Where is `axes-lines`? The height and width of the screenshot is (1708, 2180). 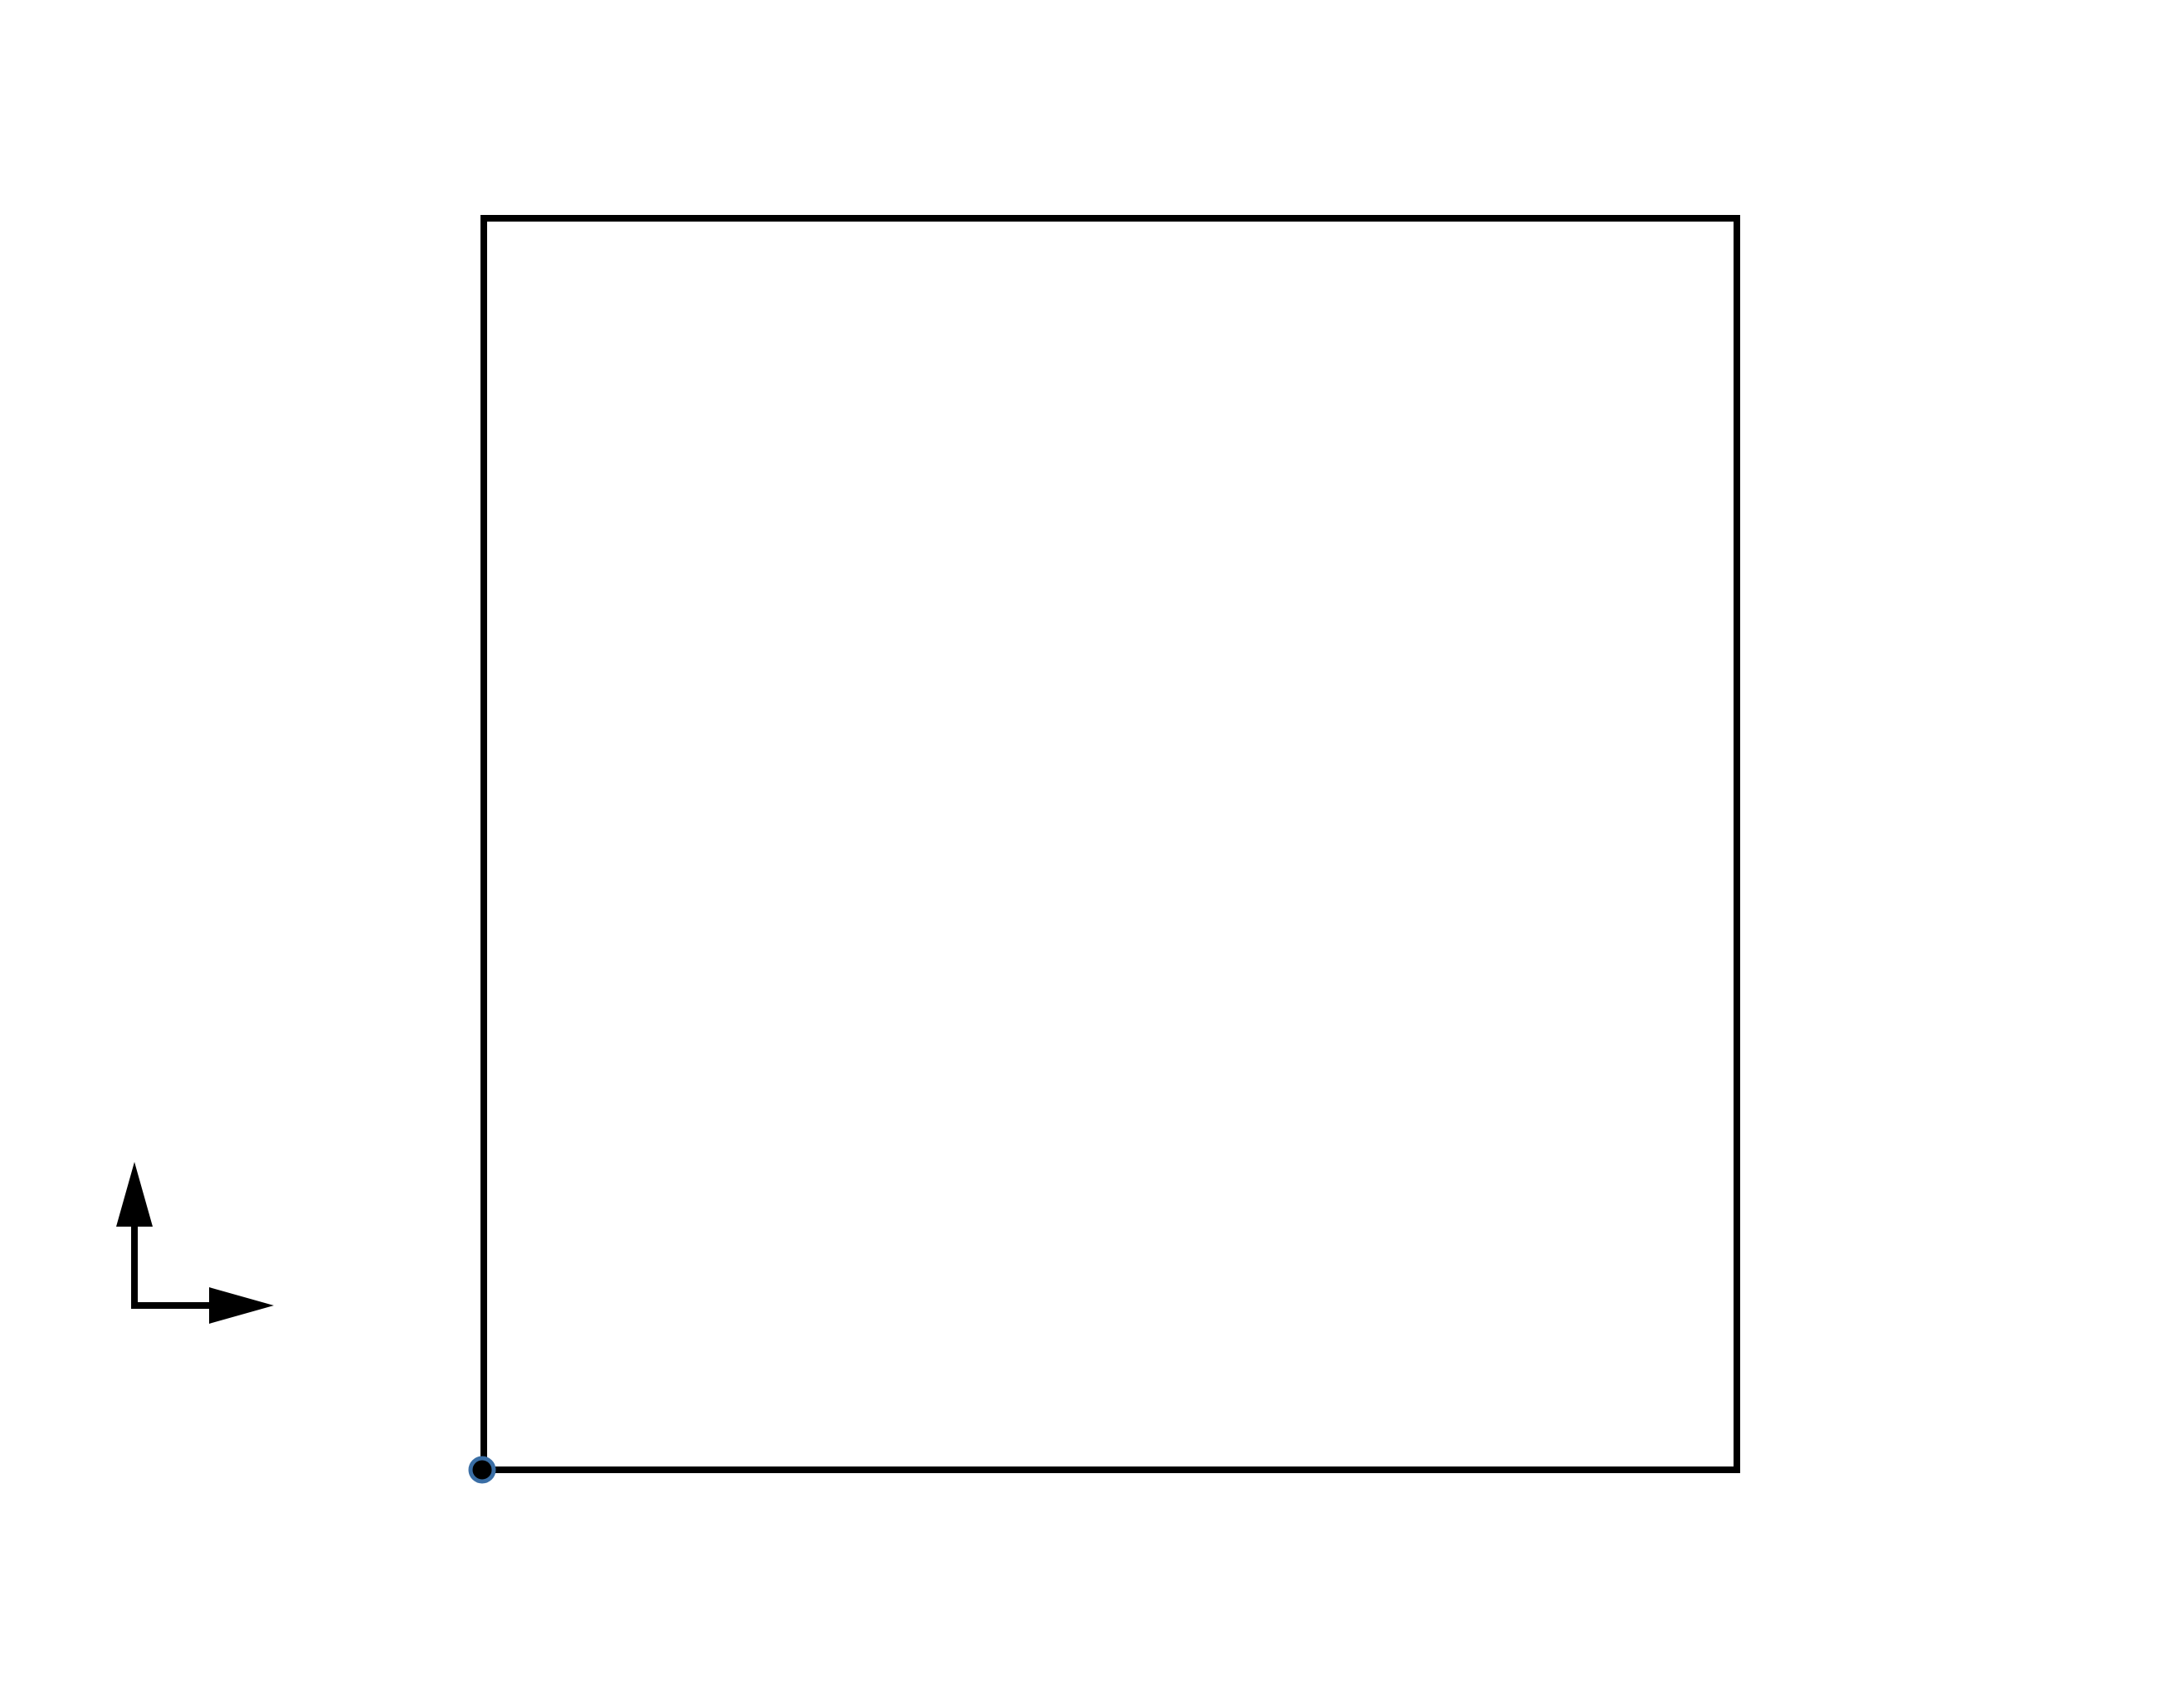 axes-lines is located at coordinates (192, 1266).